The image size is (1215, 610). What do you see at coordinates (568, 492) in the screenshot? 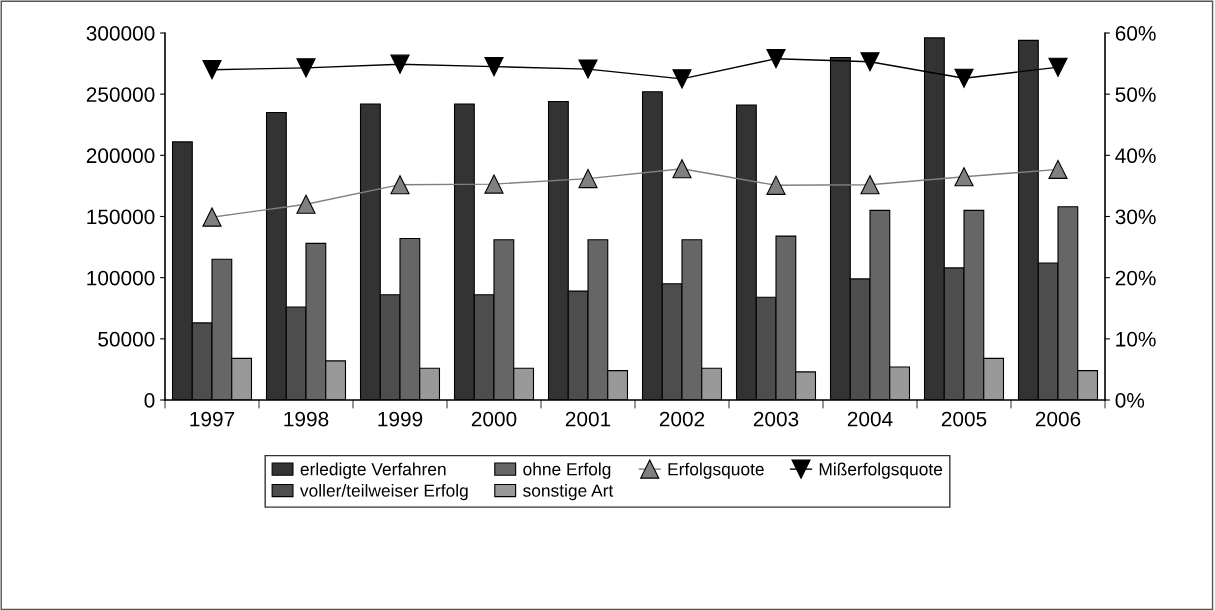
I see `legend-label: sonstige Art` at bounding box center [568, 492].